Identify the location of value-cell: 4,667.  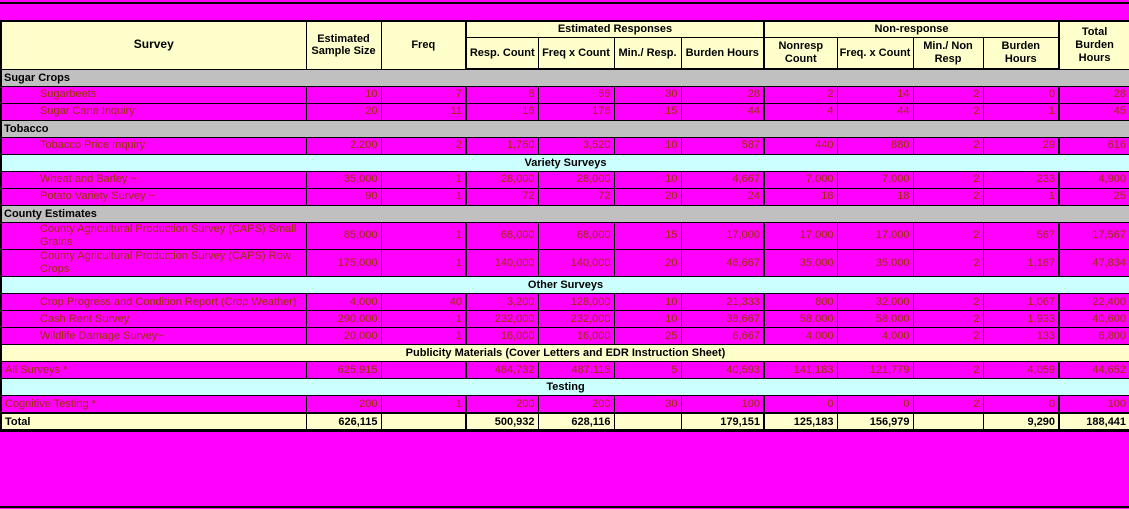
(722, 179).